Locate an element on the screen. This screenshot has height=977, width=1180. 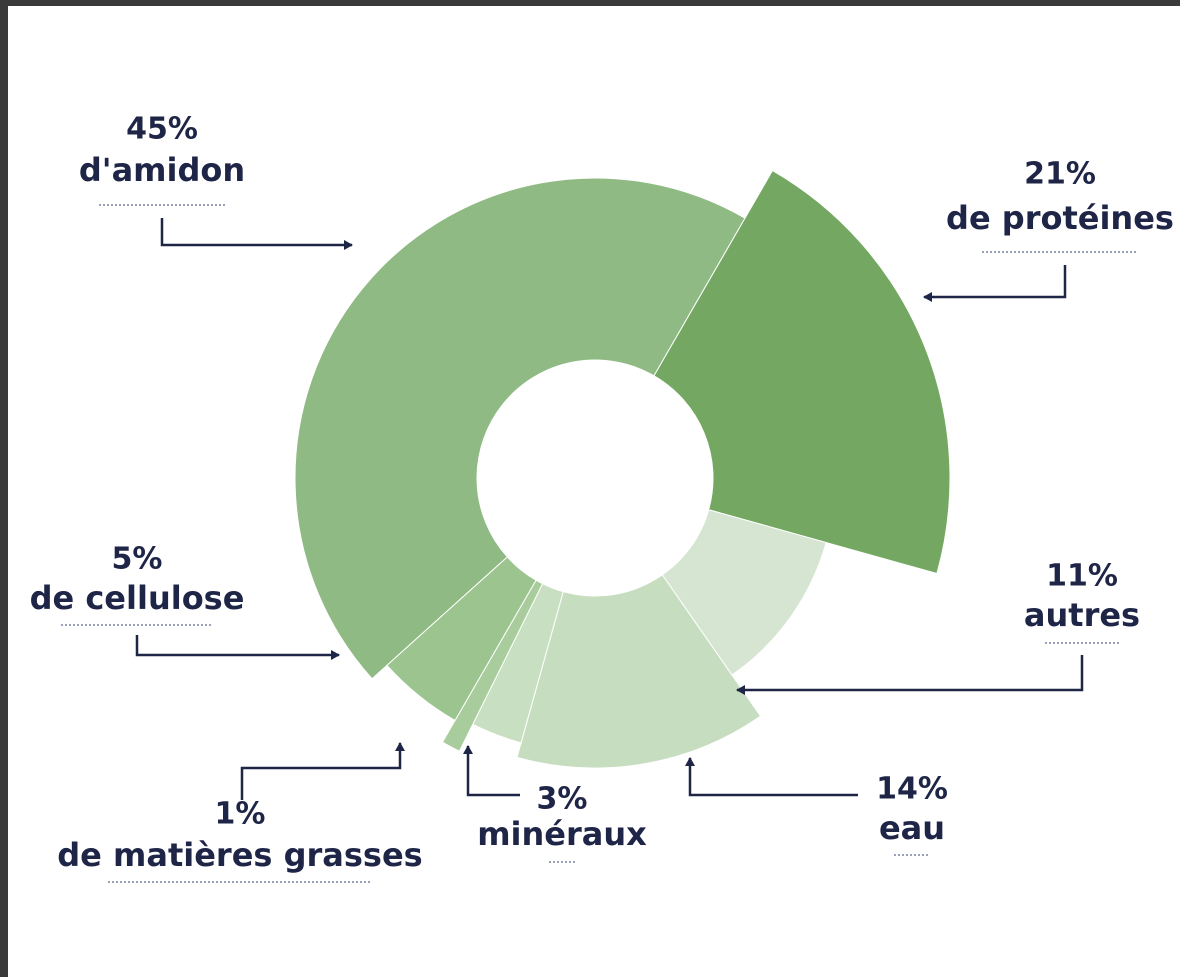
category-label: de matières grasses is located at coordinates (239, 855).